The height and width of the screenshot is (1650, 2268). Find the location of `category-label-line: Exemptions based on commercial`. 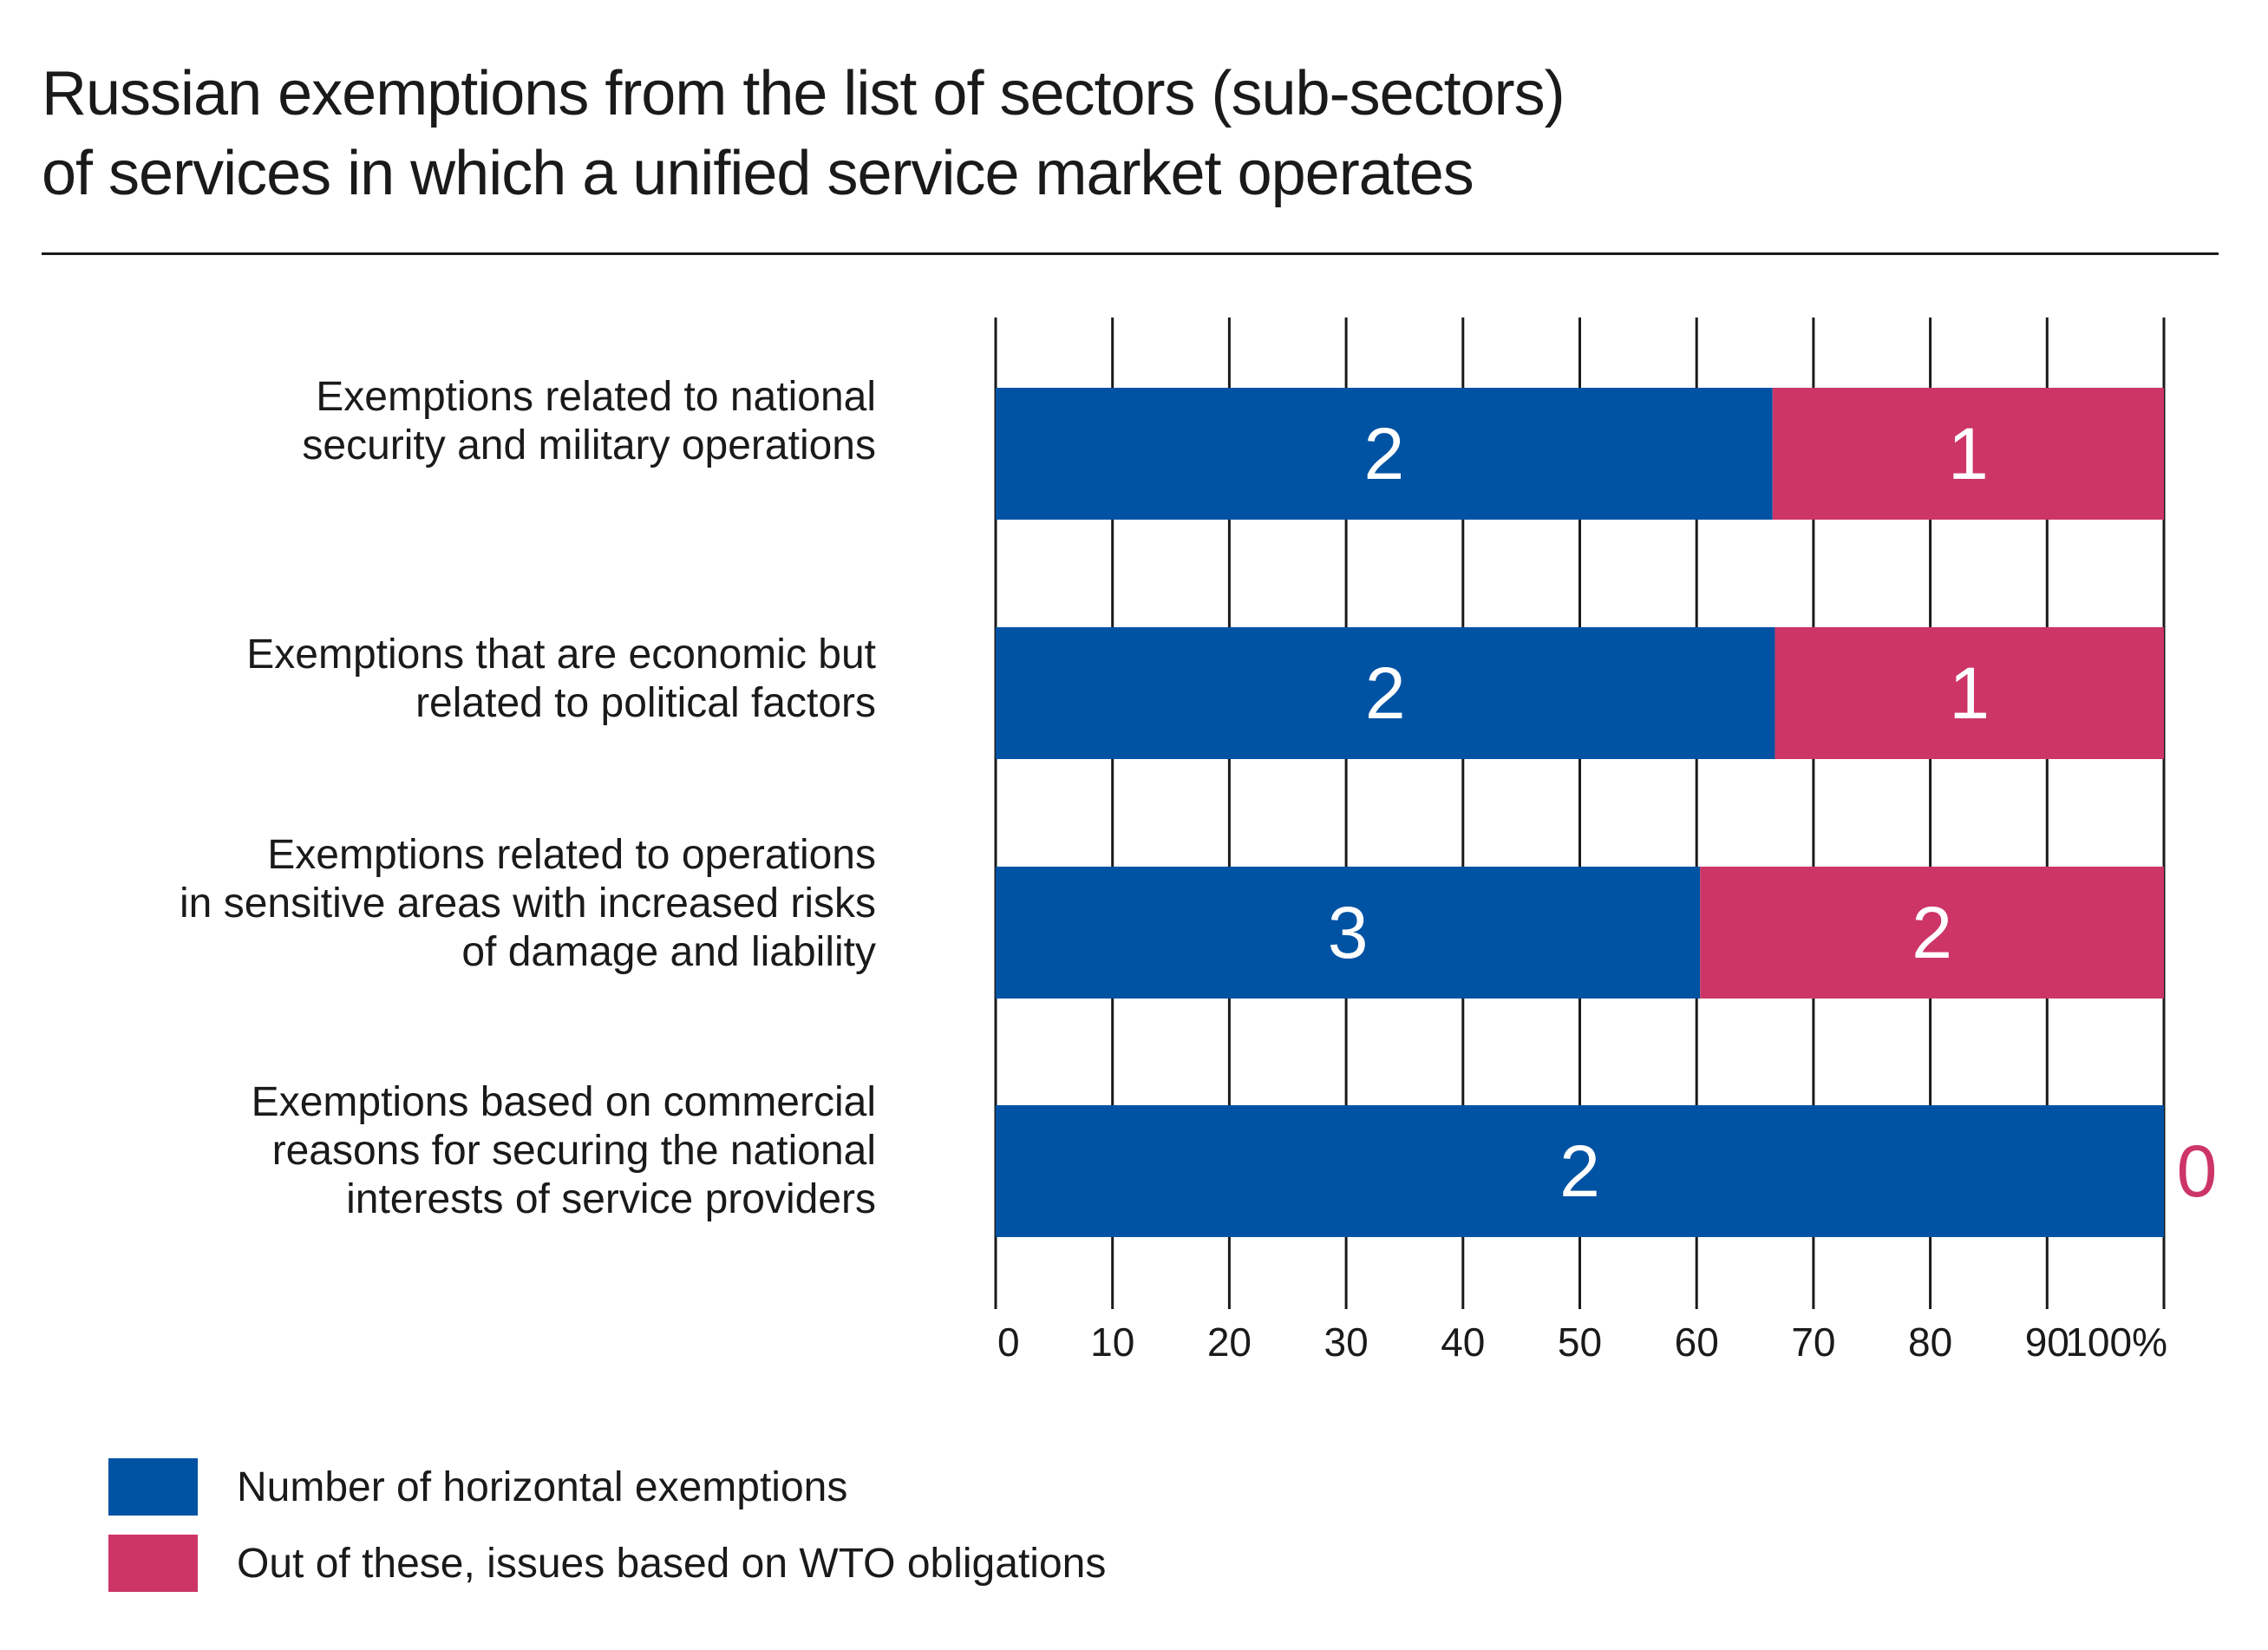

category-label-line: Exemptions based on commercial is located at coordinates (563, 1102).